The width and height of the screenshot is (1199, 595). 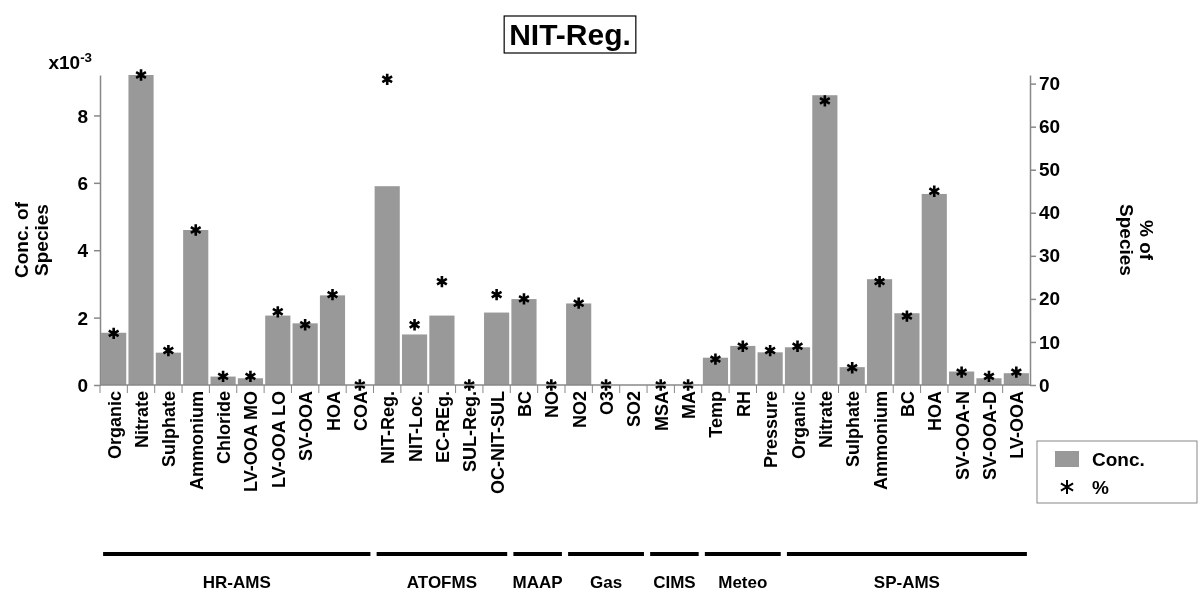 I want to click on x-tick-label: SV-OOA, so click(x=306, y=426).